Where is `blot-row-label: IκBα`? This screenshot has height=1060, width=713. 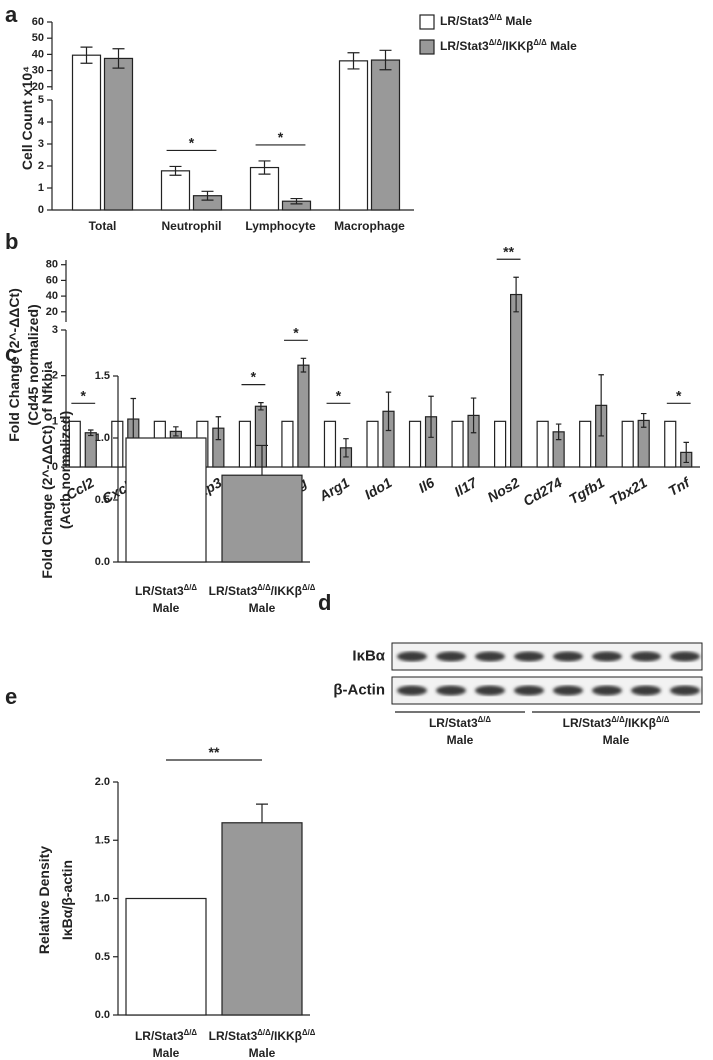
blot-row-label: IκBα is located at coordinates (368, 655).